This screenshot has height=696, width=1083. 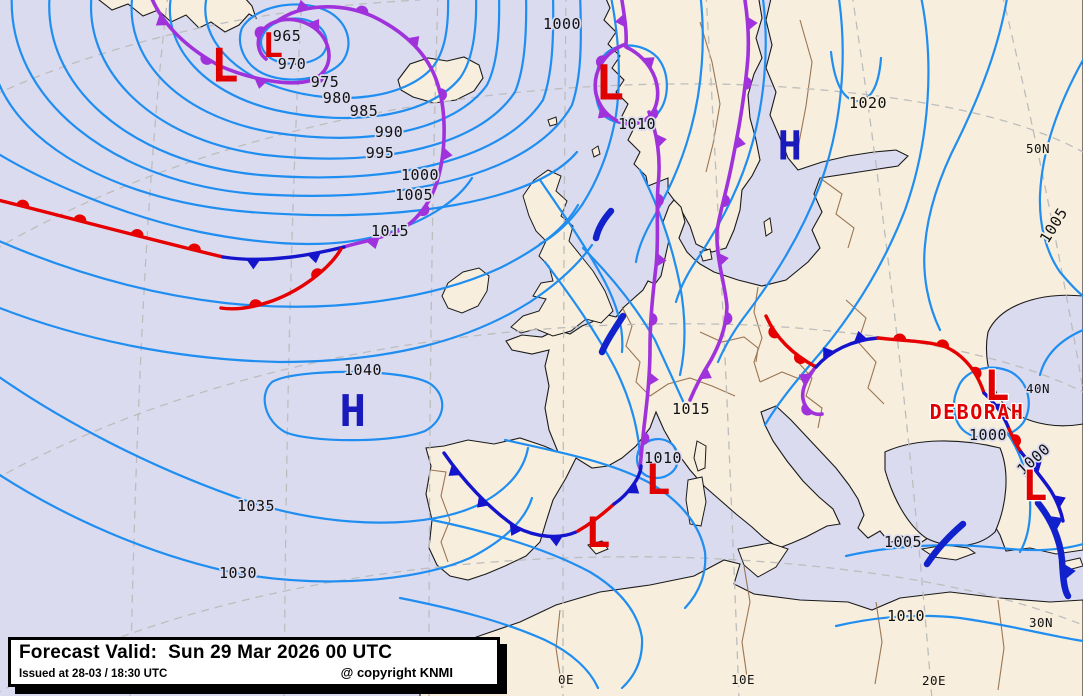 I want to click on sea-aegean, so click(x=945, y=493).